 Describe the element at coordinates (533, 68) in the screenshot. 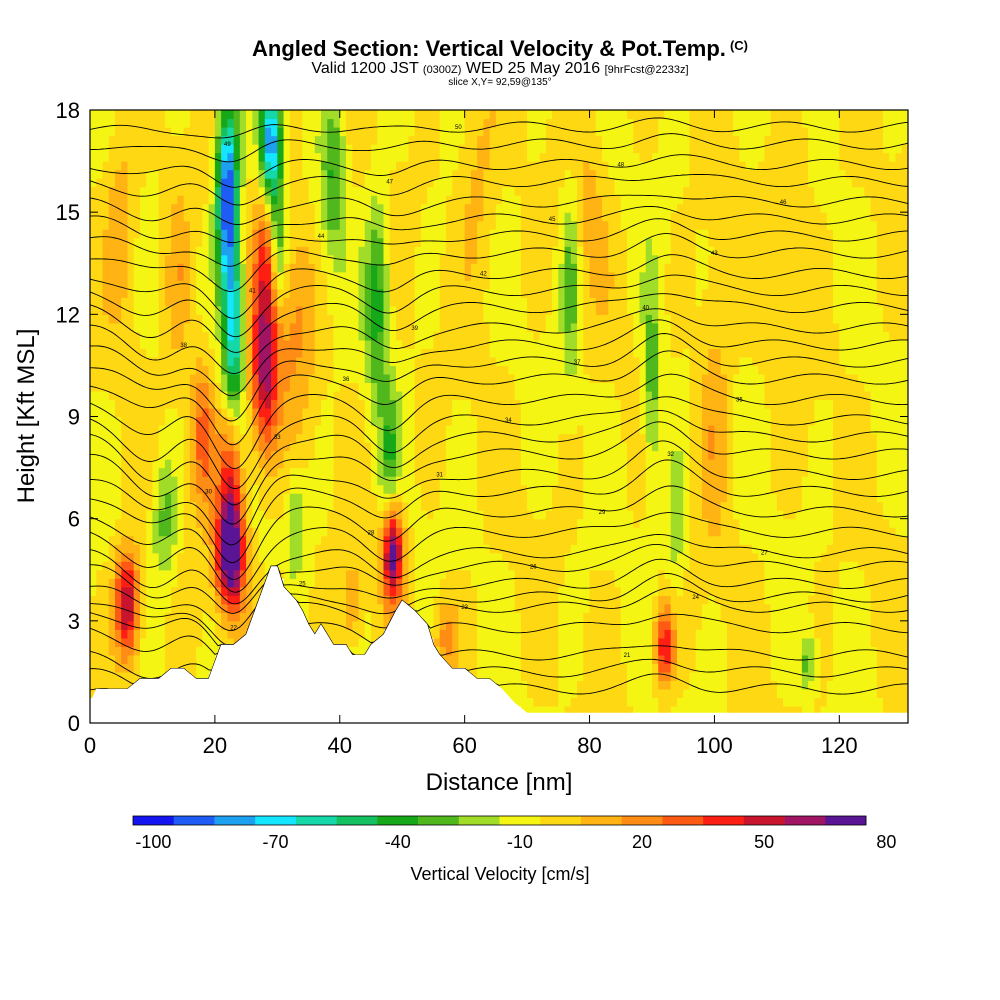

I see `subtitle-date: WED 25 May 2016` at that location.